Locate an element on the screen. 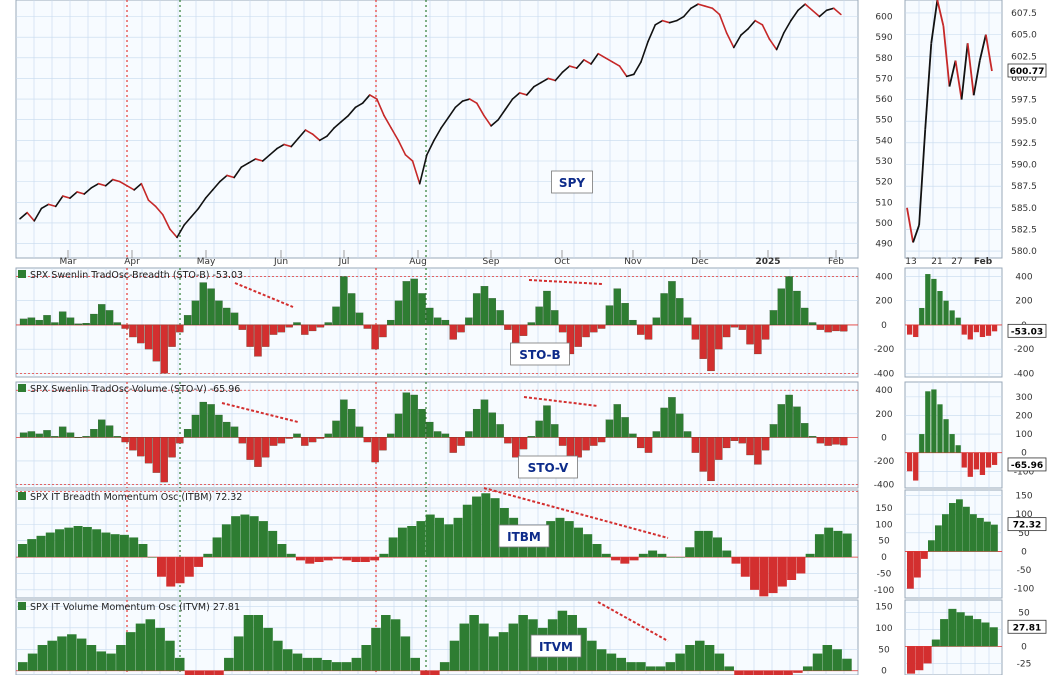  x-tick-label: Aug is located at coordinates (418, 262).